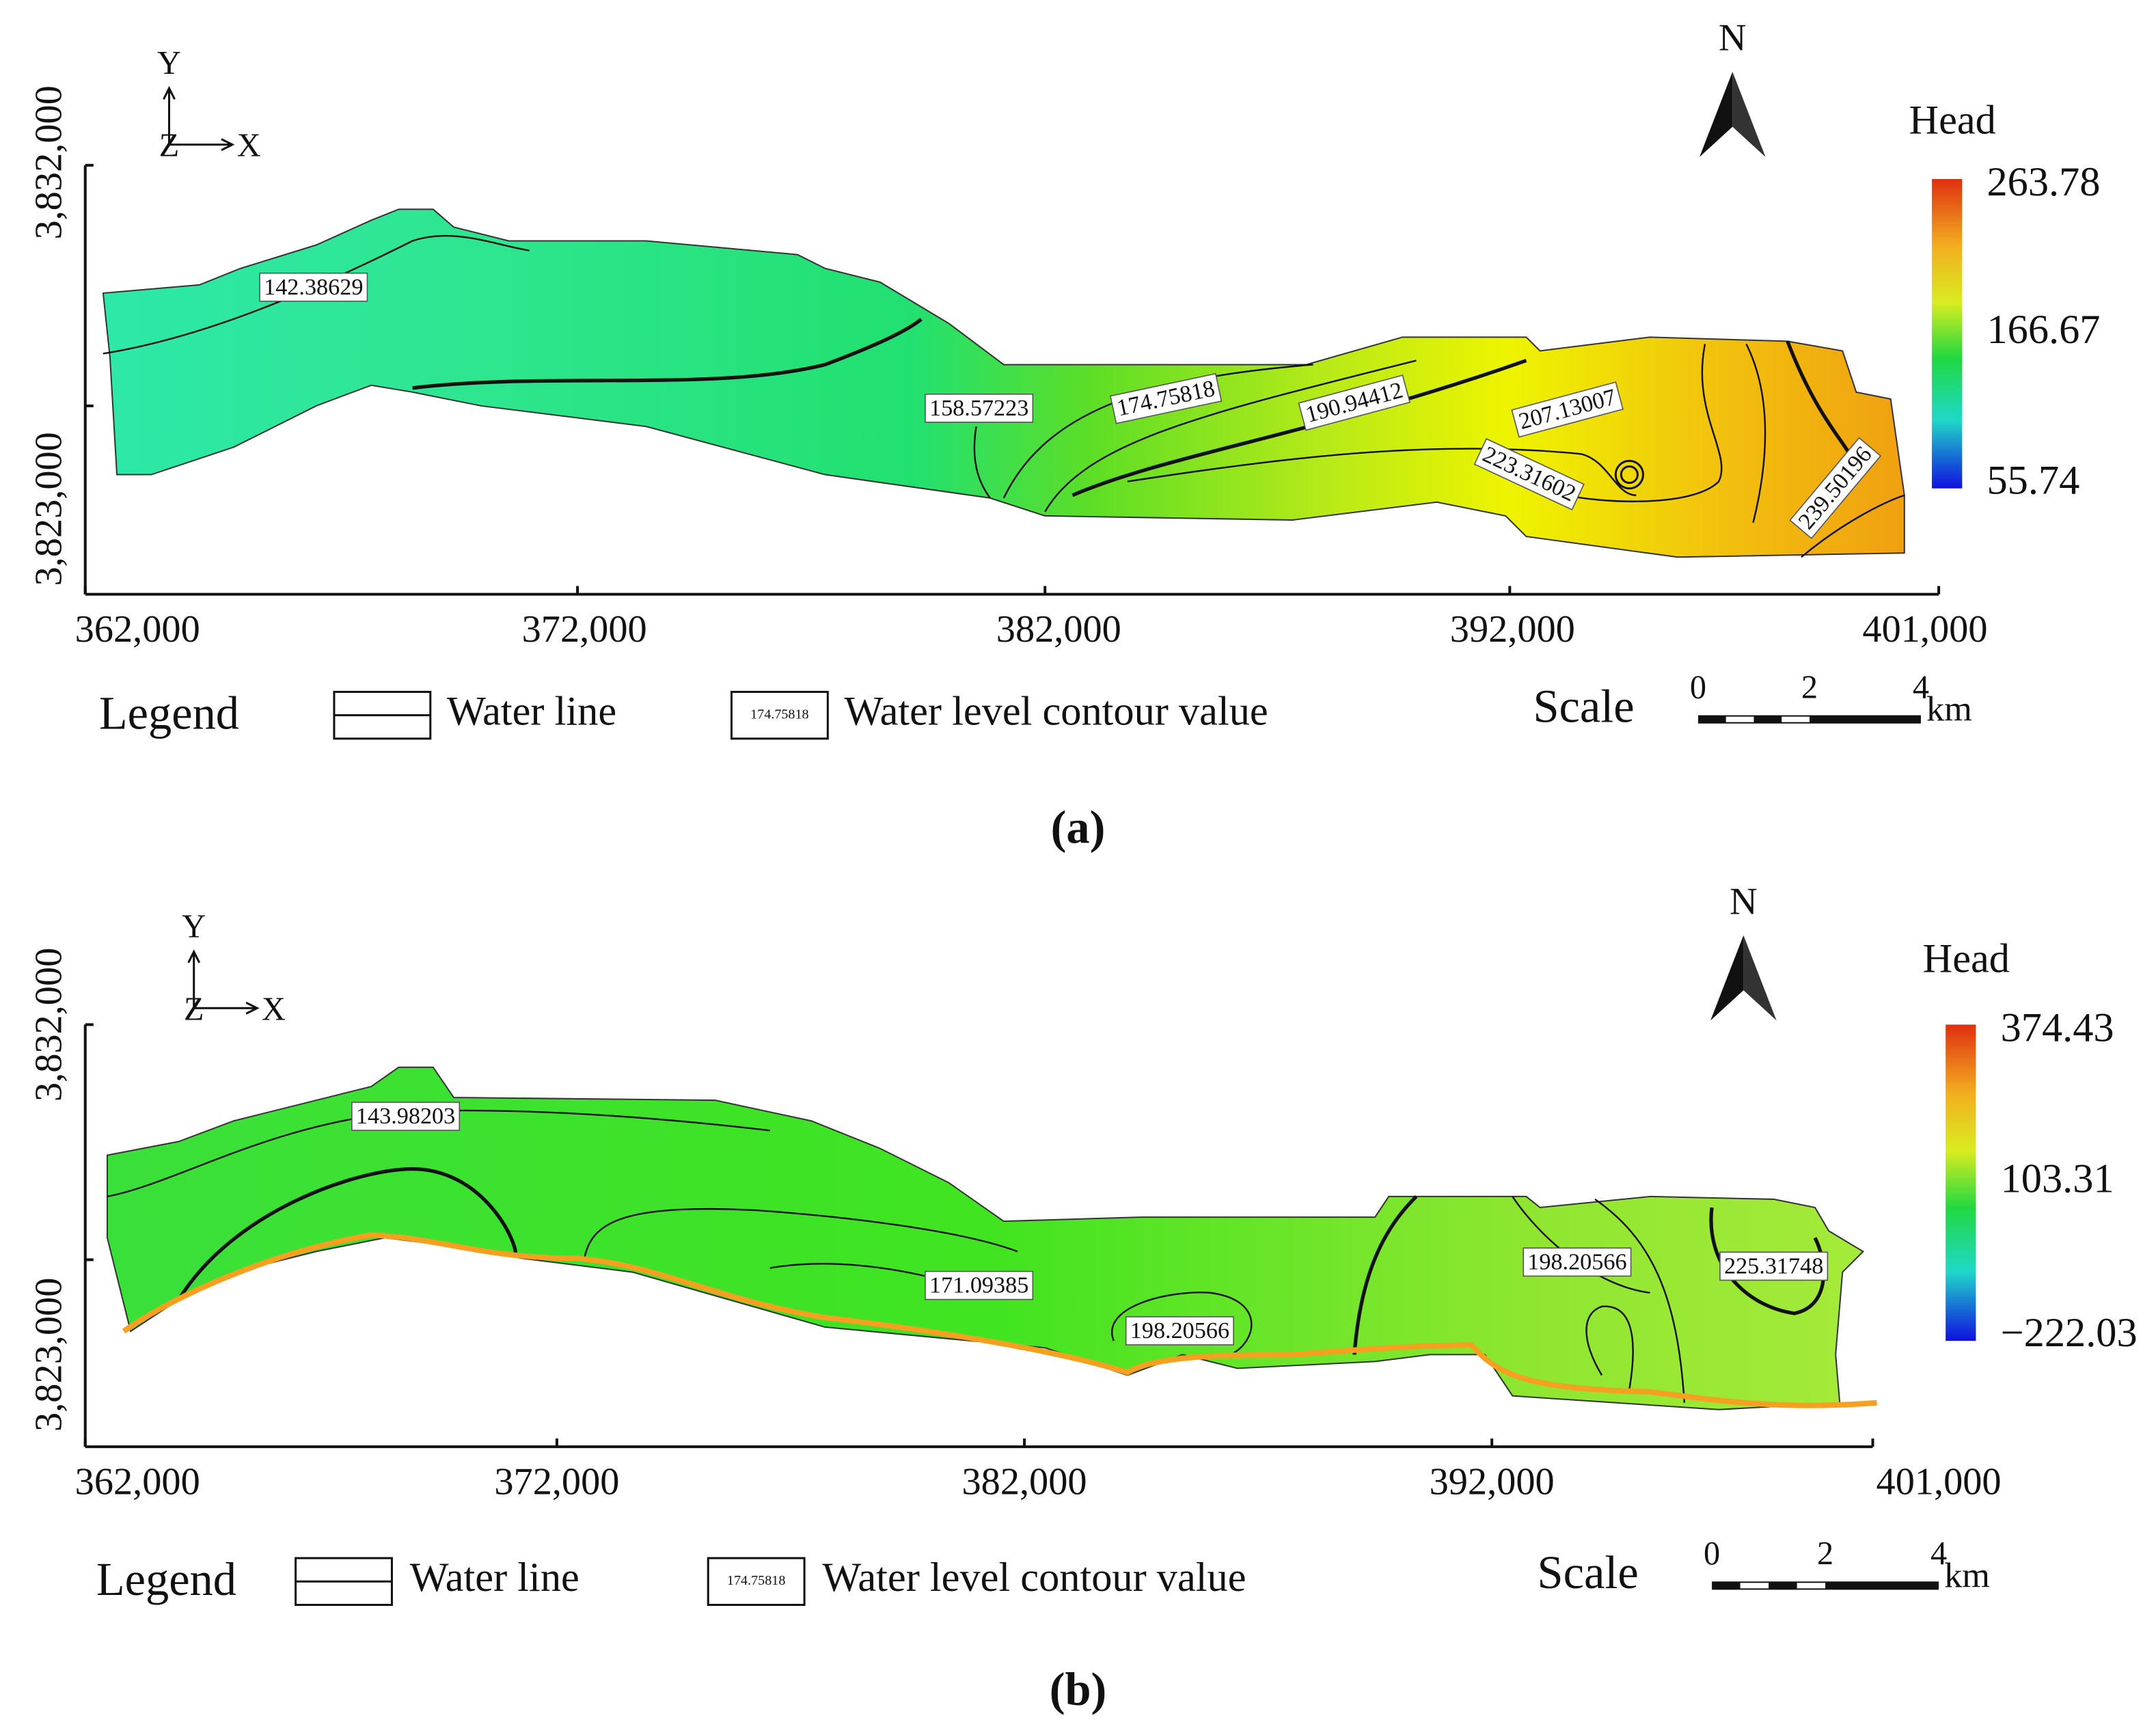 Image resolution: width=2156 pixels, height=1733 pixels. I want to click on contour-label-text: 225.31748, so click(1773, 1266).